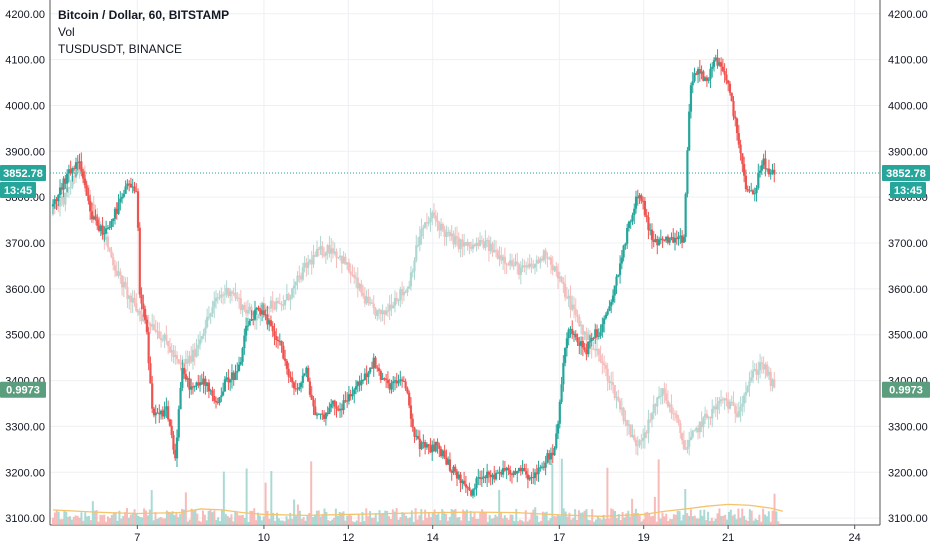 The image size is (932, 550). I want to click on y-tick-label-left: 4200.00, so click(25, 15).